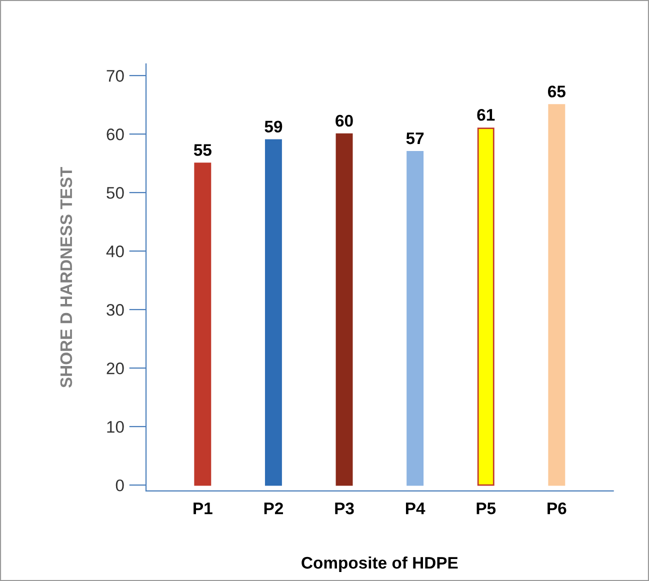  Describe the element at coordinates (120, 485) in the screenshot. I see `y-tick-label: 0` at that location.